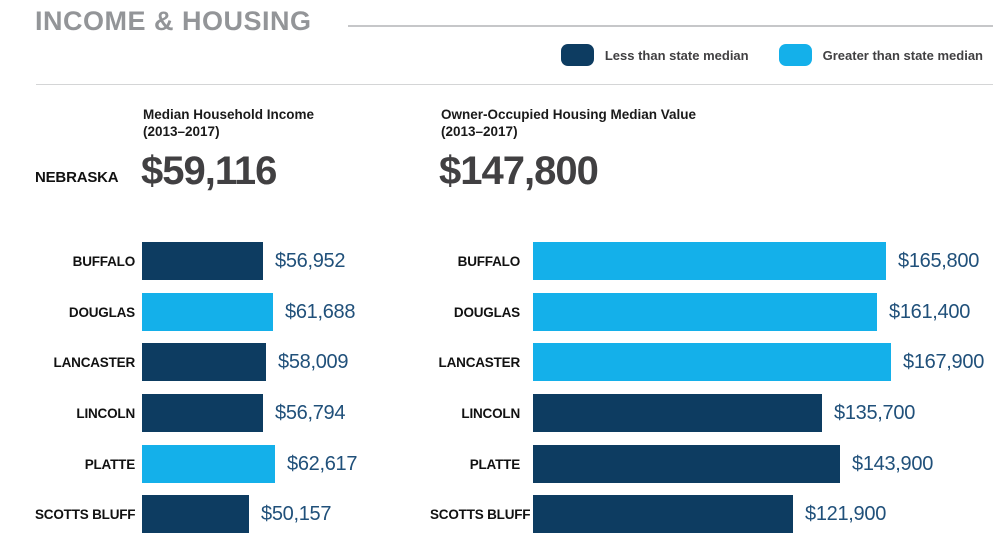 The image size is (993, 557). Describe the element at coordinates (676, 55) in the screenshot. I see `legend-label: Less than state median` at that location.